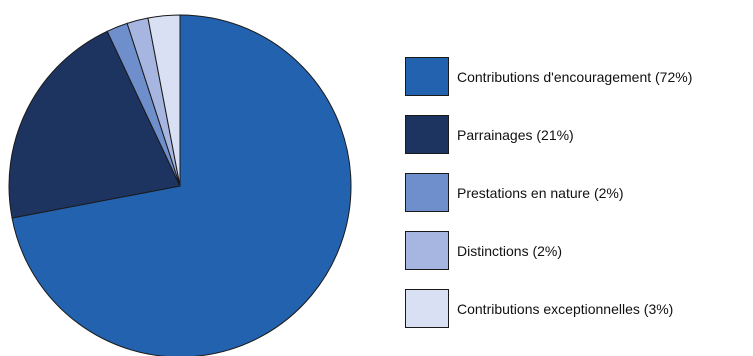  What do you see at coordinates (540, 193) in the screenshot?
I see `legend-label: Prestations en nature (2%)` at bounding box center [540, 193].